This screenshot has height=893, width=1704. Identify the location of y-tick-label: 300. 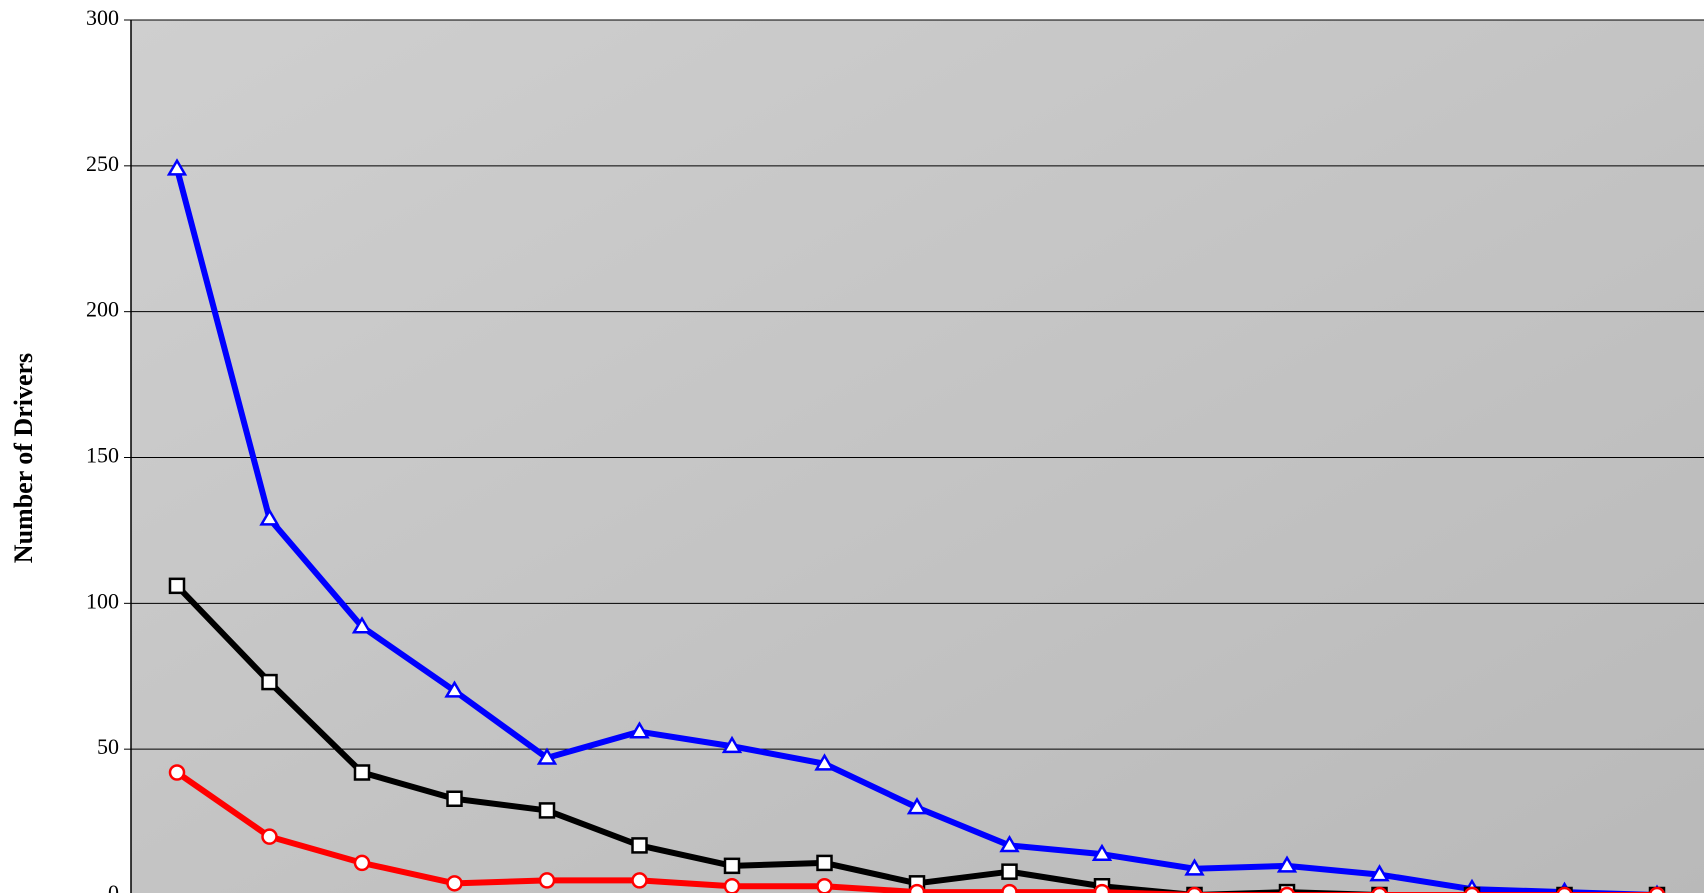
(102, 17).